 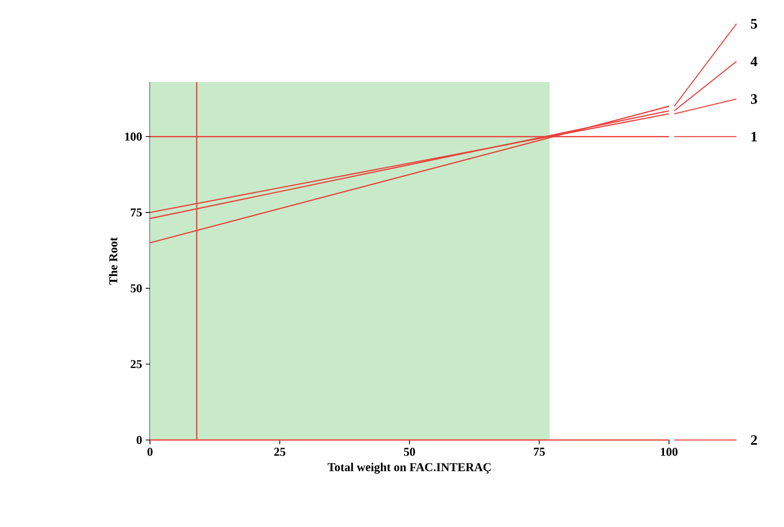 I want to click on x-tick-label: 50, so click(x=410, y=452).